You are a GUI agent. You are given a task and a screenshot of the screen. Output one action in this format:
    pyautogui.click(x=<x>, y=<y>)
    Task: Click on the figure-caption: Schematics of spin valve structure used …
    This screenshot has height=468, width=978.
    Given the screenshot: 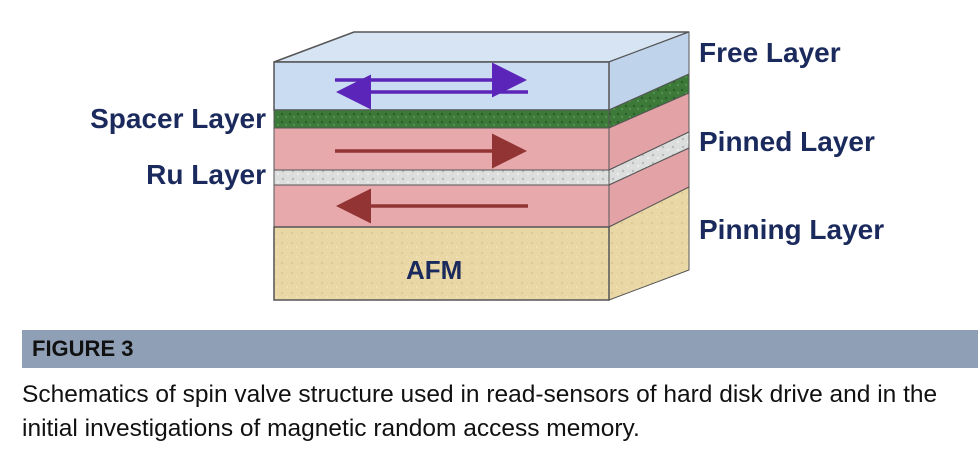 What is the action you would take?
    pyautogui.click(x=480, y=411)
    